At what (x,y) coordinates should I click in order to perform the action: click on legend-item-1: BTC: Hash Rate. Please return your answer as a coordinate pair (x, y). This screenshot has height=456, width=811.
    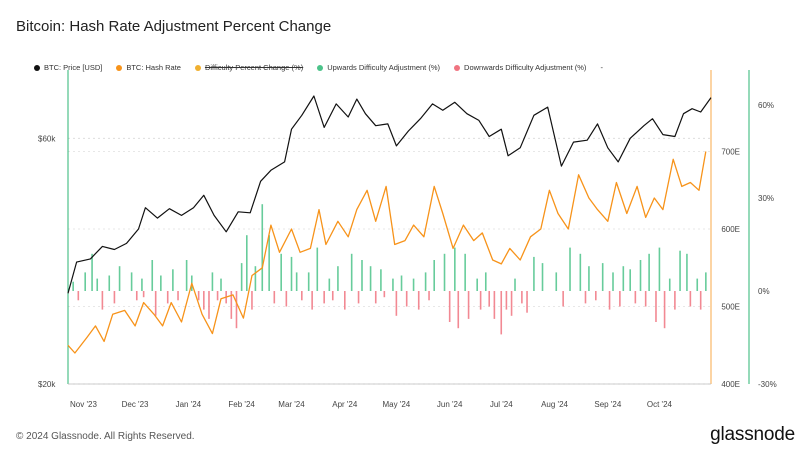
    Looking at the image, I should click on (148, 67).